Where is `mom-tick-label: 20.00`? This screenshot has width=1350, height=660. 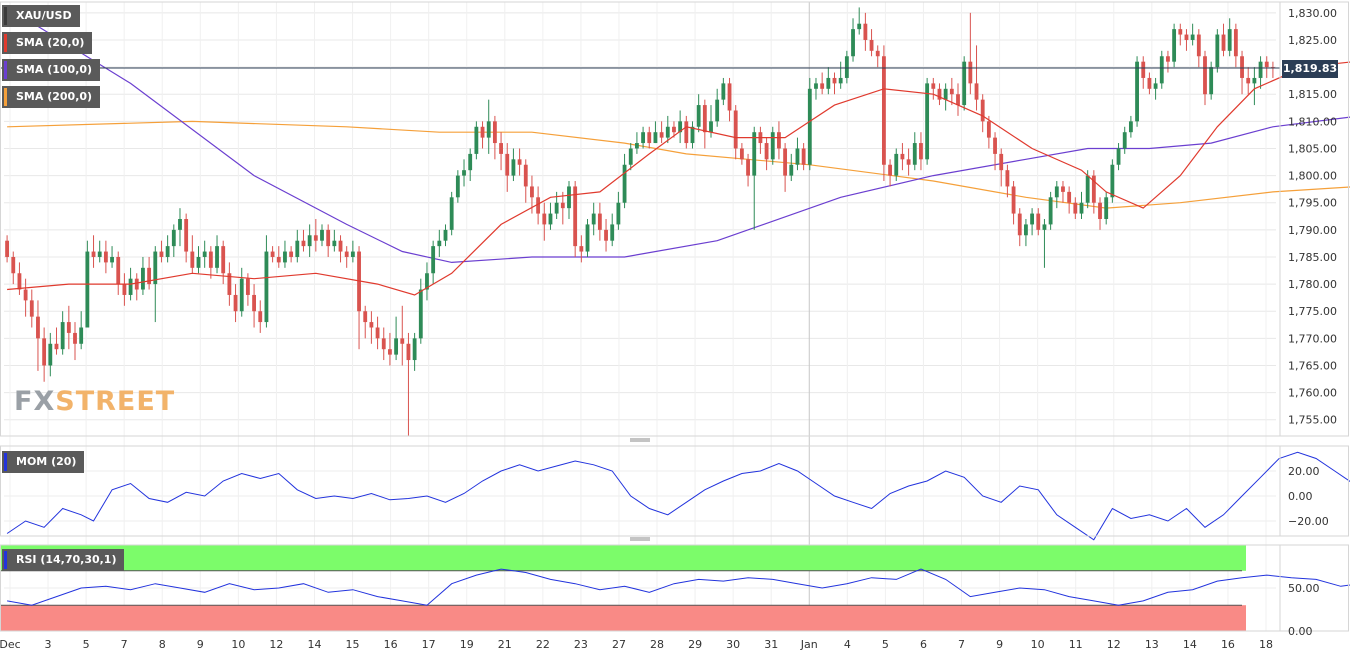
mom-tick-label: 20.00 is located at coordinates (1304, 471).